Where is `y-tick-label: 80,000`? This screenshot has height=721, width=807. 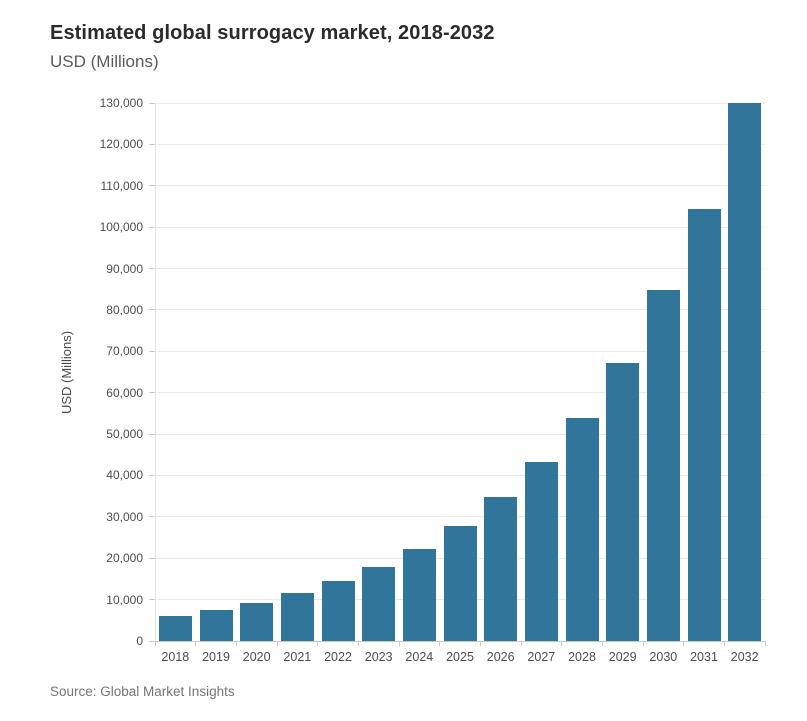
y-tick-label: 80,000 is located at coordinates (124, 309).